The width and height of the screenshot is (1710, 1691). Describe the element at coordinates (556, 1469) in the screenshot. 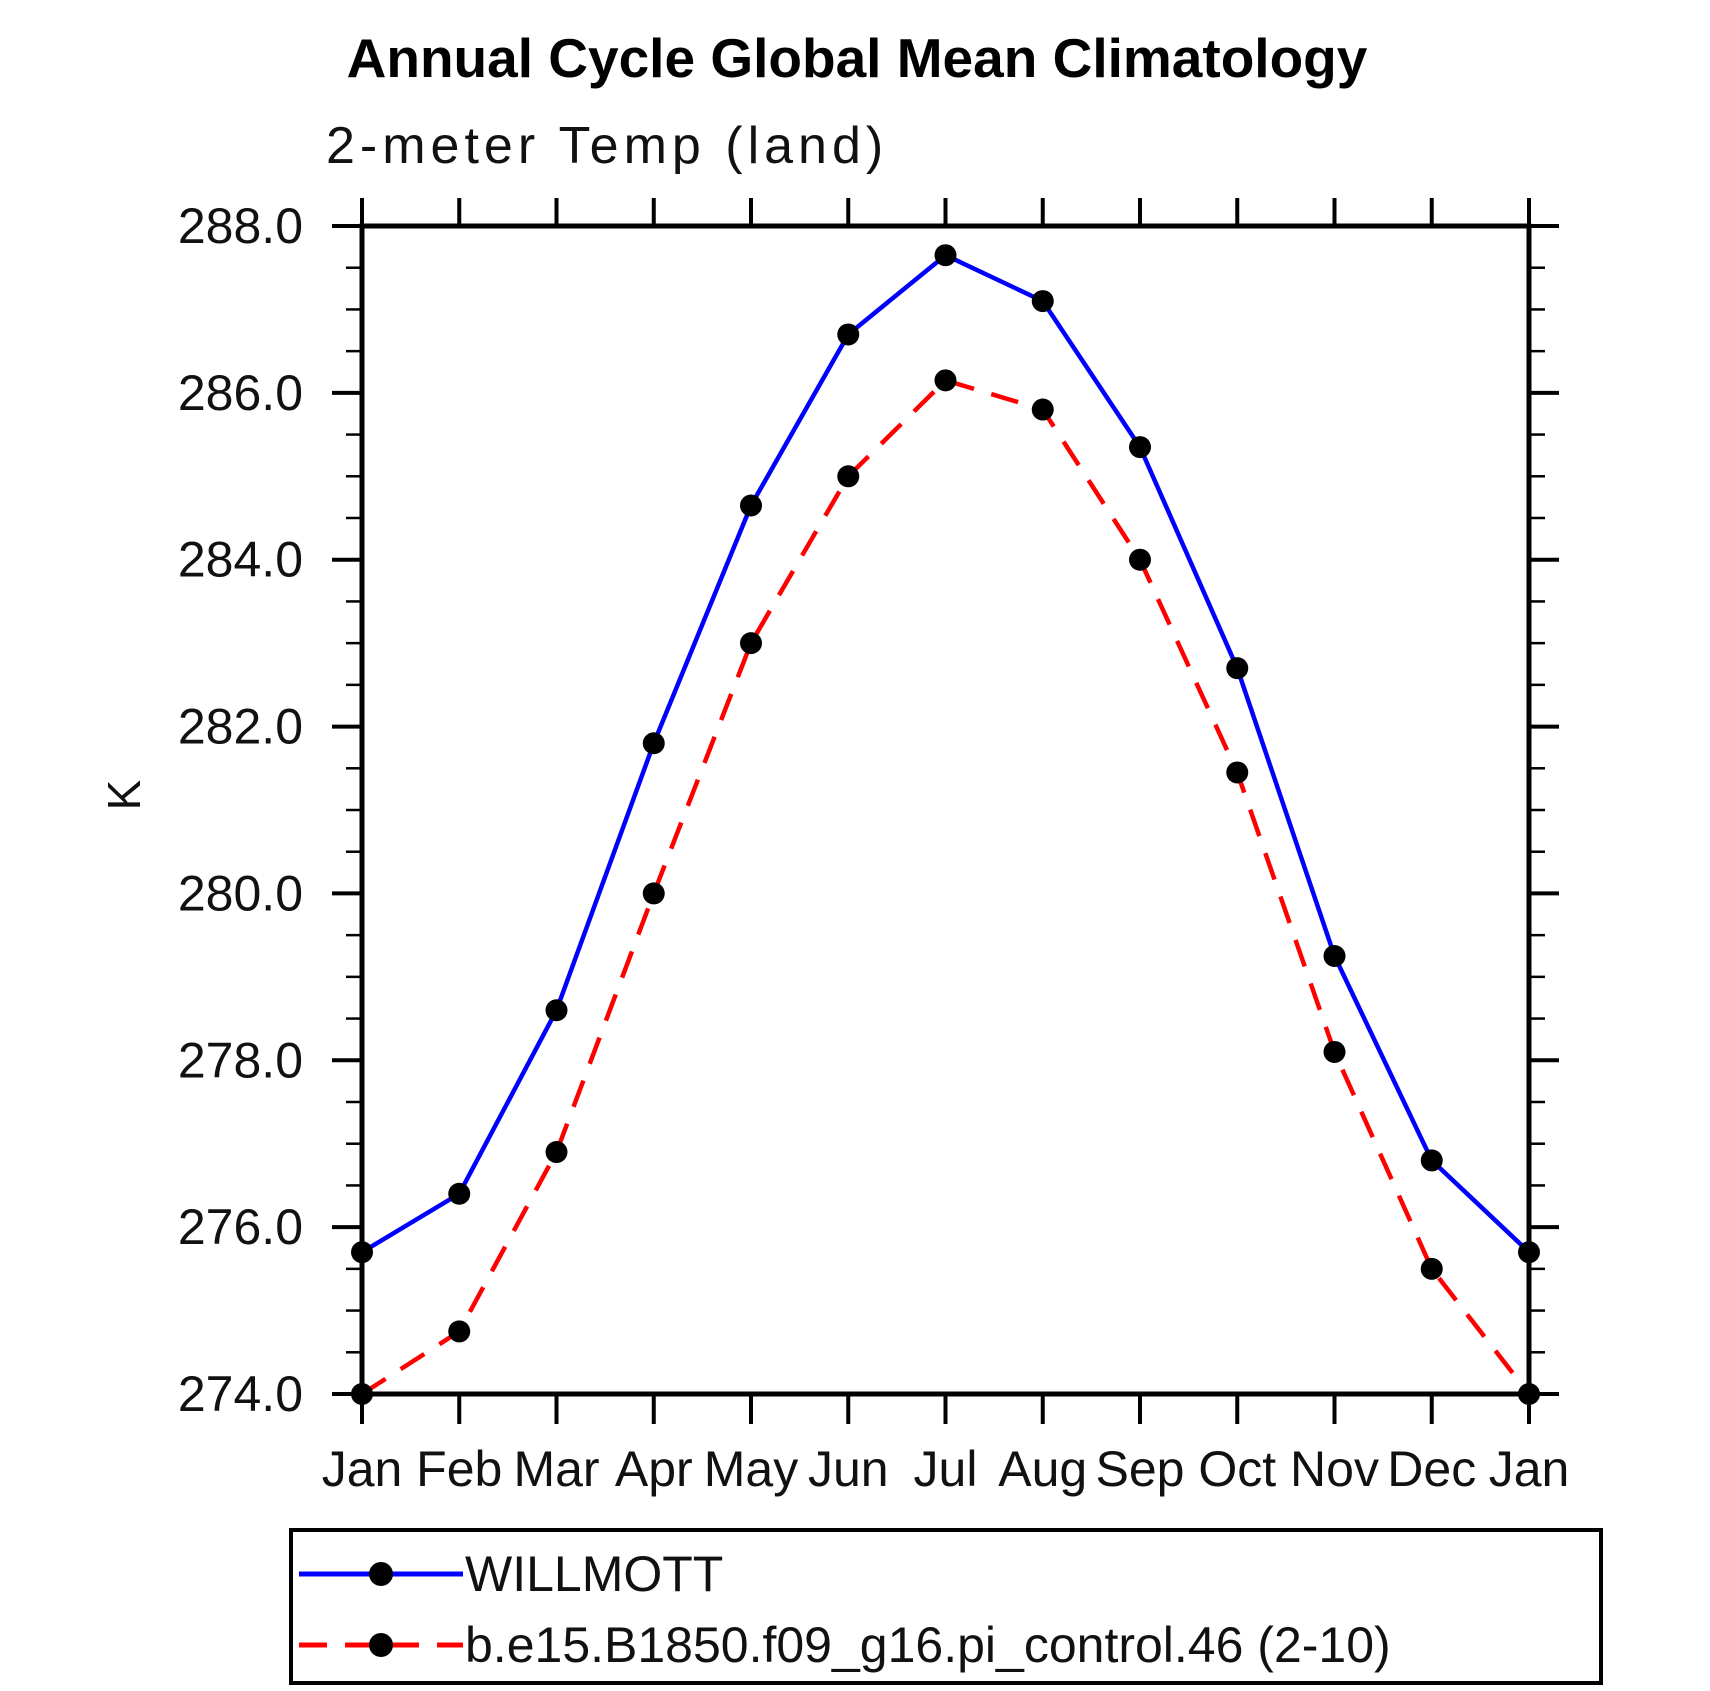

I see `x-tick-label: Mar` at that location.